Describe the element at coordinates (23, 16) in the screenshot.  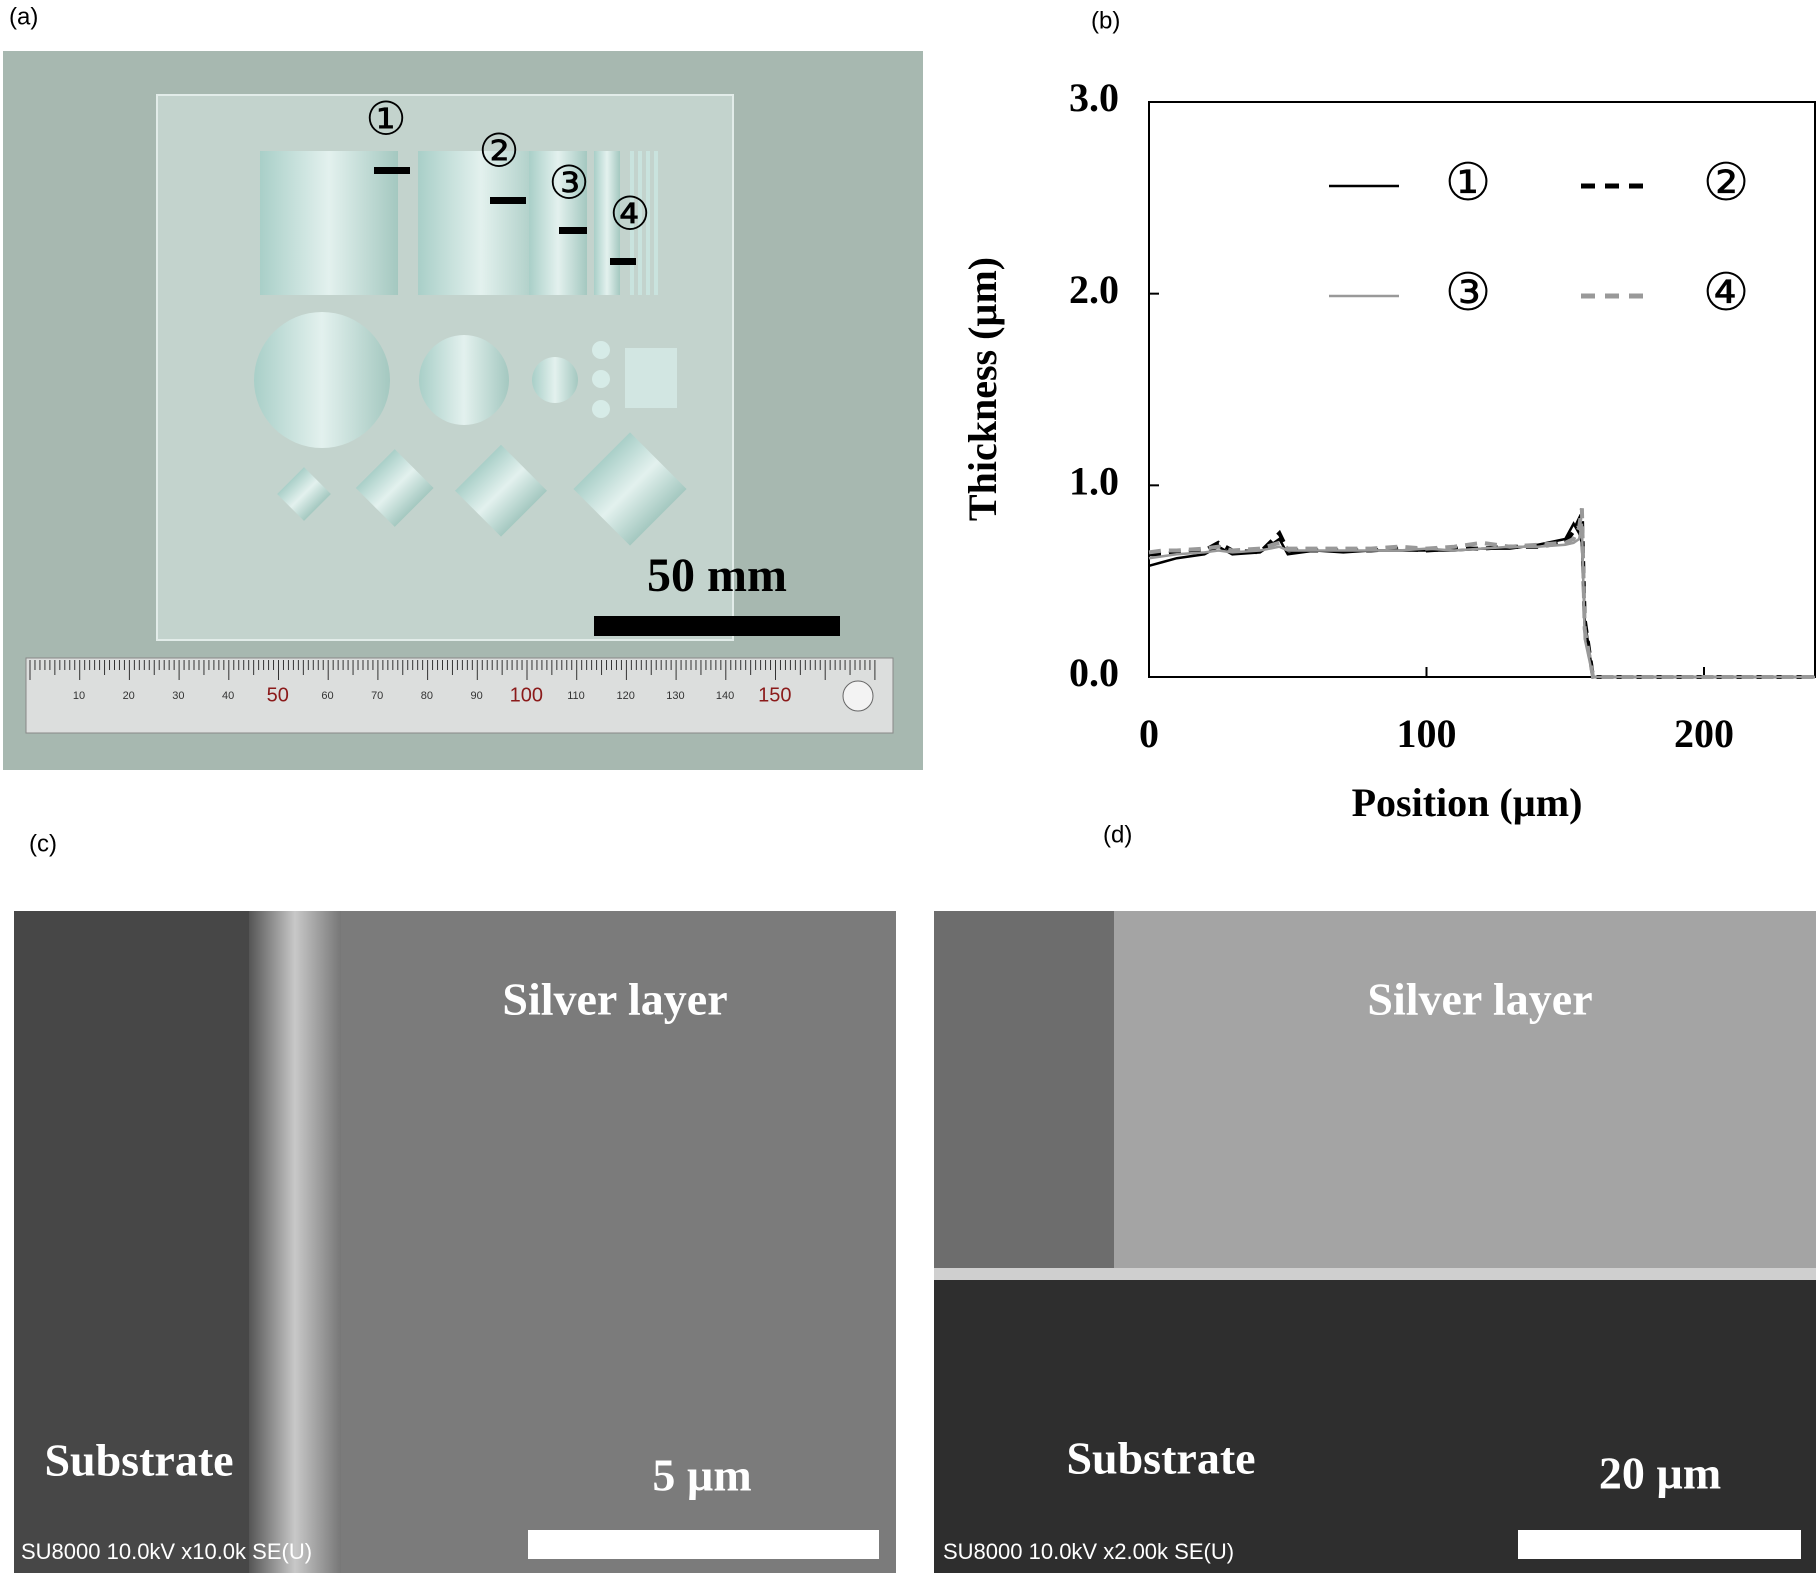
I see `panel-label: (a)` at that location.